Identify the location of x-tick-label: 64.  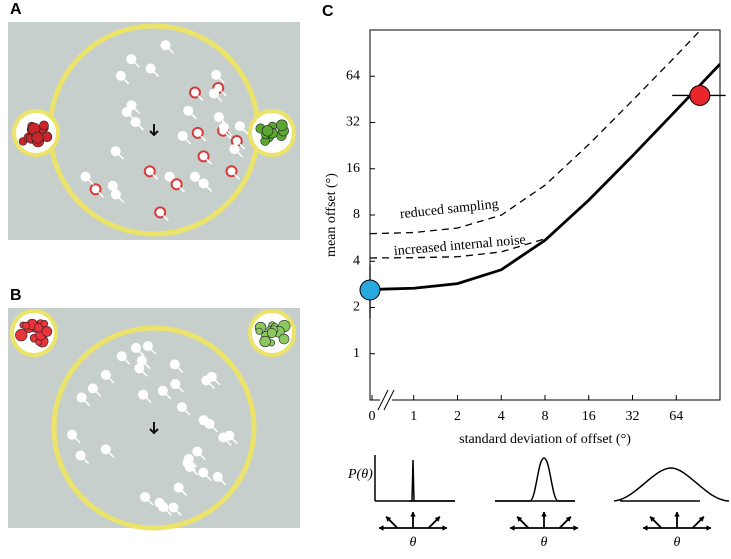
(676, 416).